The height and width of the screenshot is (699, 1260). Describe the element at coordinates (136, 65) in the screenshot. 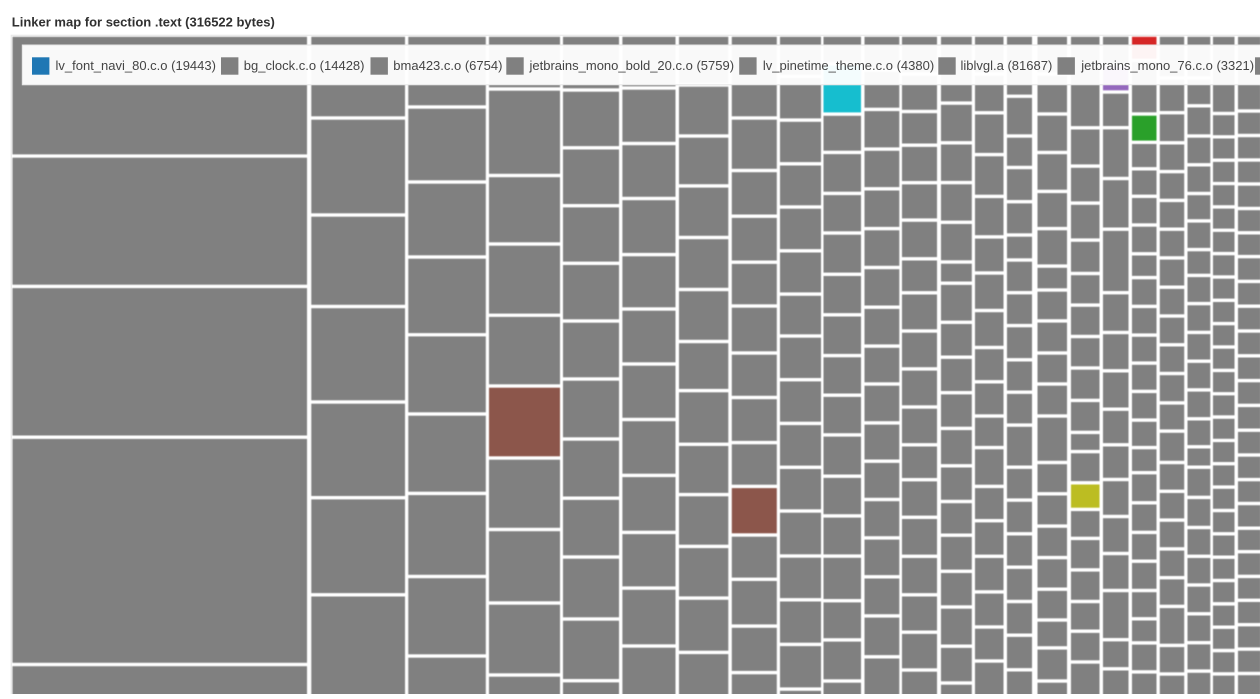

I see `svg-text: lv_font_navi_80.c.o (19443)` at that location.